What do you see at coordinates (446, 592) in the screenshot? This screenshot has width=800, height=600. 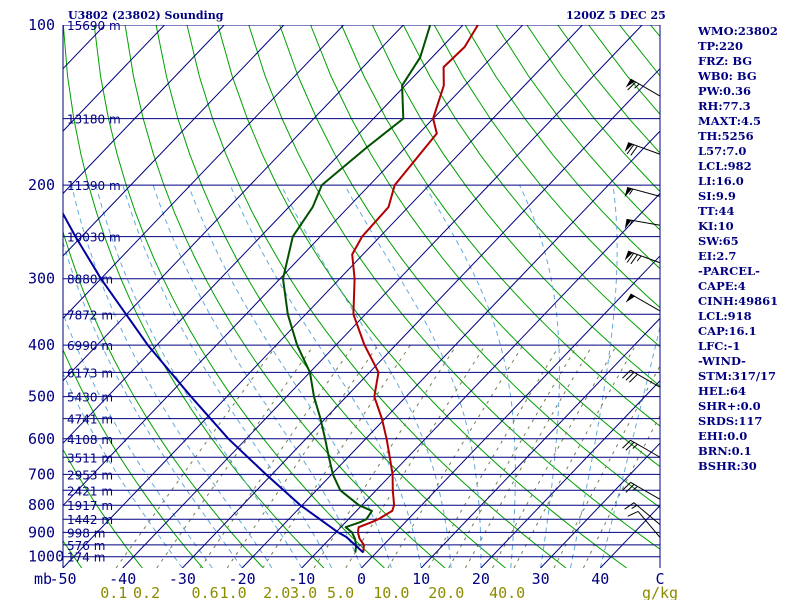 I see `mixing-ratio-label: 20.0` at bounding box center [446, 592].